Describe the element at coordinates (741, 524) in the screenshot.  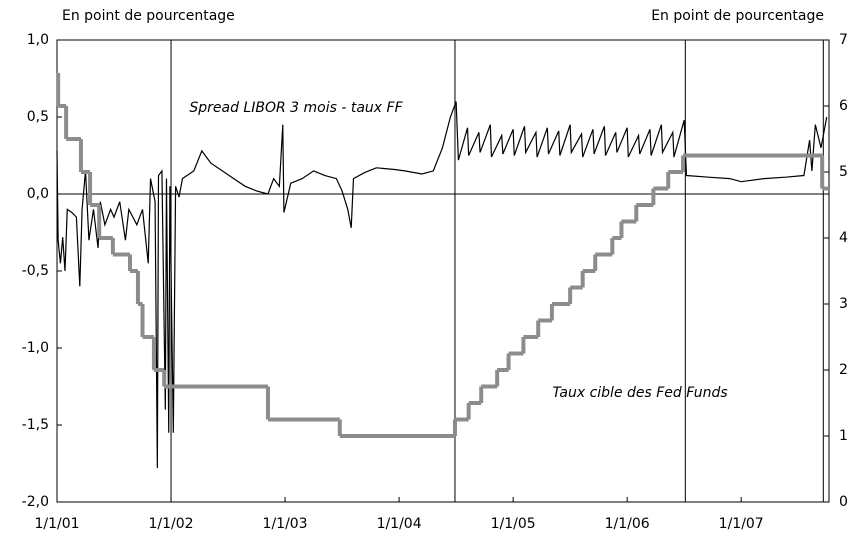
I see `x-tick-label: 1/1/07` at that location.